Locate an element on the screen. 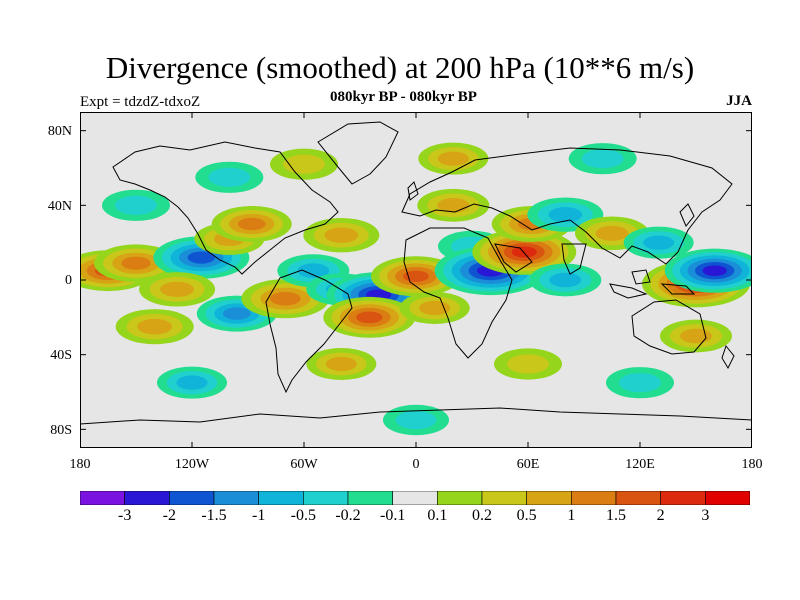 Image resolution: width=800 pixels, height=600 pixels. coastline-greenland is located at coordinates (358, 153).